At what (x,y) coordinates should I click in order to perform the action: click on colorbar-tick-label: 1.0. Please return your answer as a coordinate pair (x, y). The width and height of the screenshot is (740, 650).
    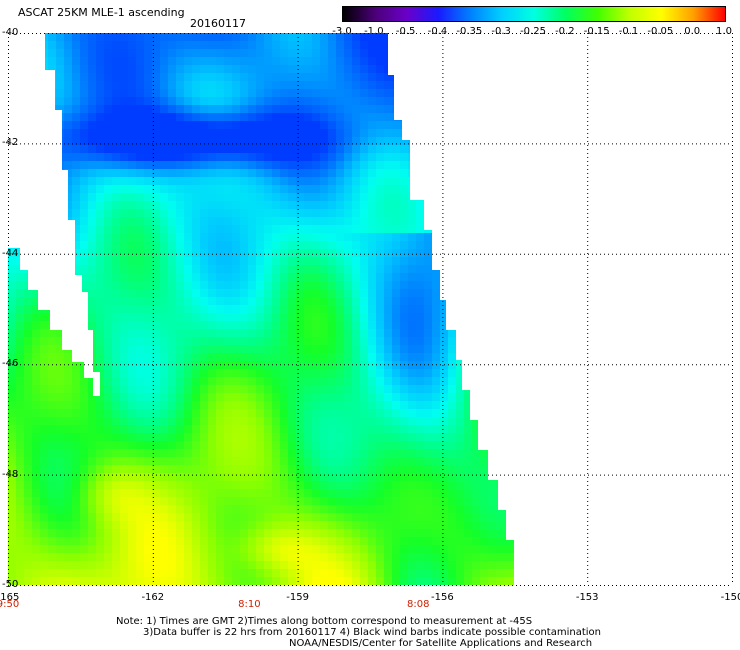
    Looking at the image, I should click on (724, 31).